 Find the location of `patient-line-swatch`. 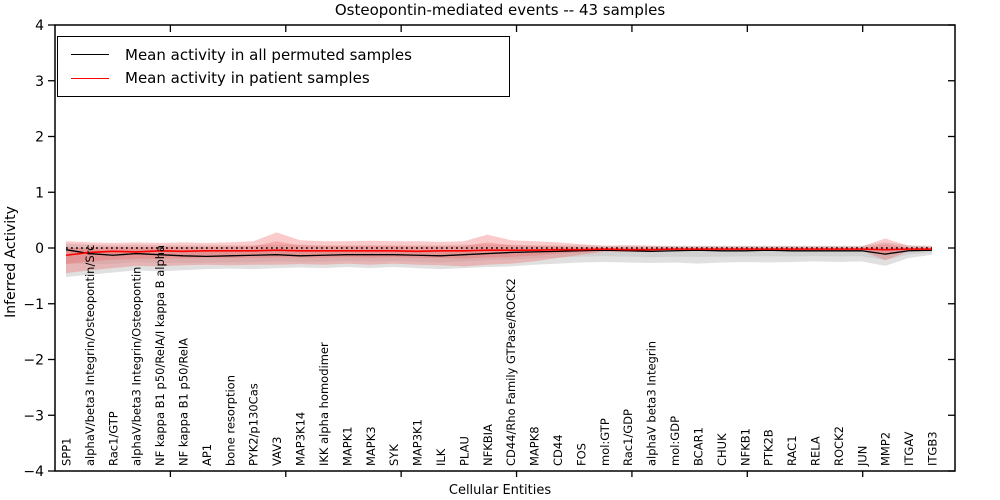

patient-line-swatch is located at coordinates (90, 78).